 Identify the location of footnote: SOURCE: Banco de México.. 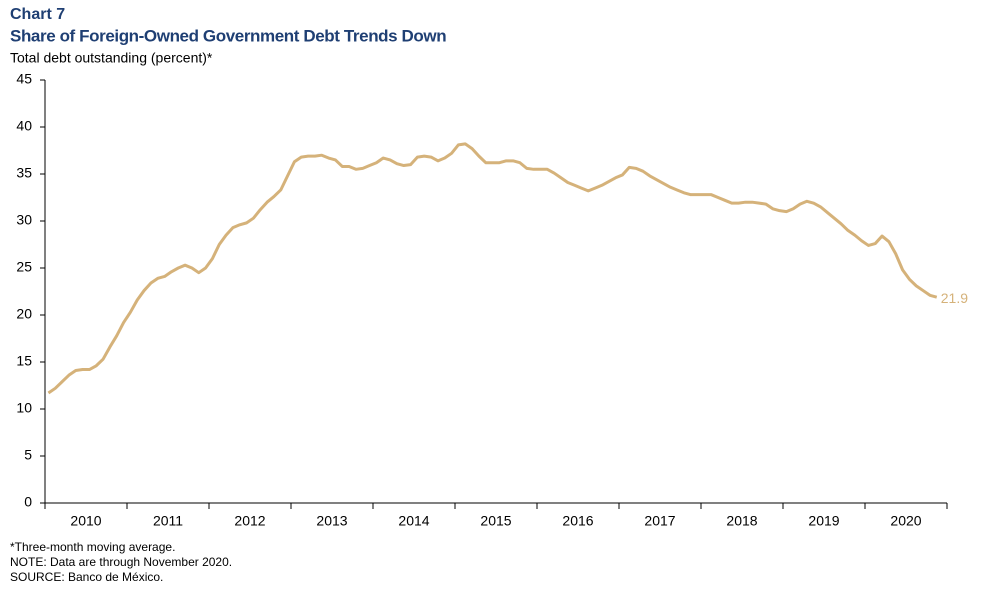
(86, 577).